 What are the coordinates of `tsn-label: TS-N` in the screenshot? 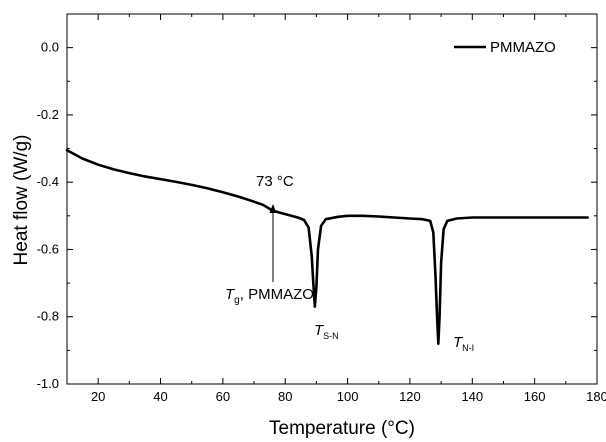 It's located at (326, 331).